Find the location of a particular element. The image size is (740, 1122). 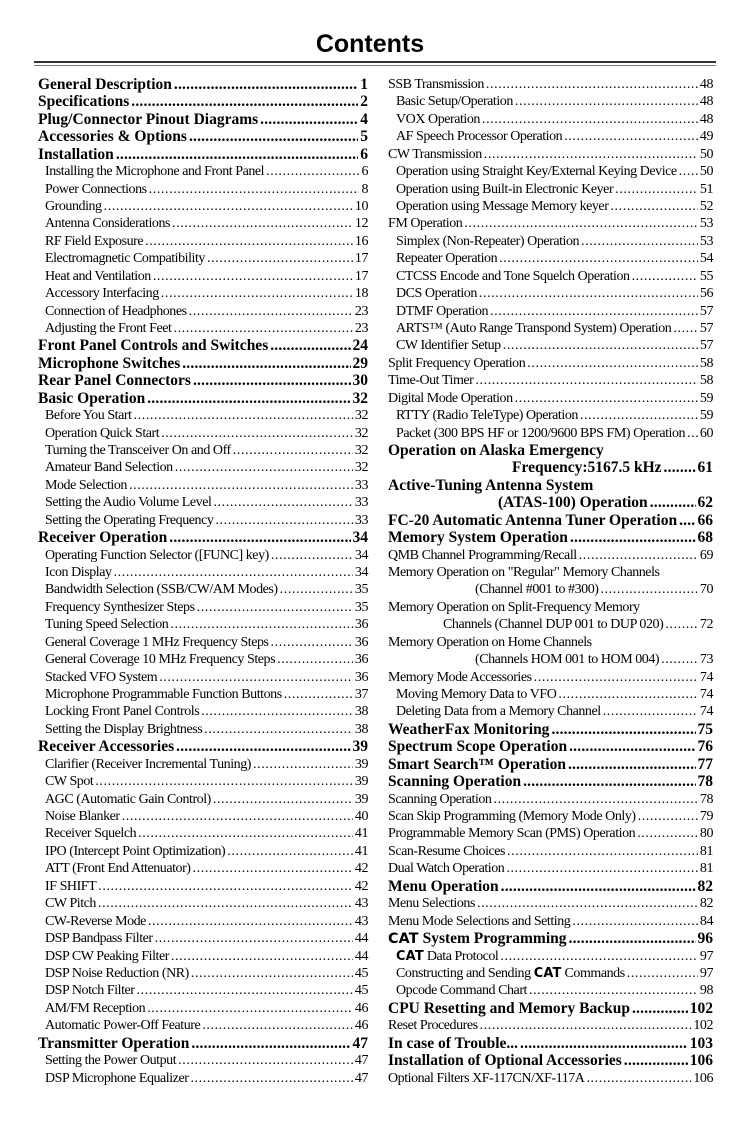

entry-title: FC-20 Automatic Antenna Tuner Operation is located at coordinates (532, 521).